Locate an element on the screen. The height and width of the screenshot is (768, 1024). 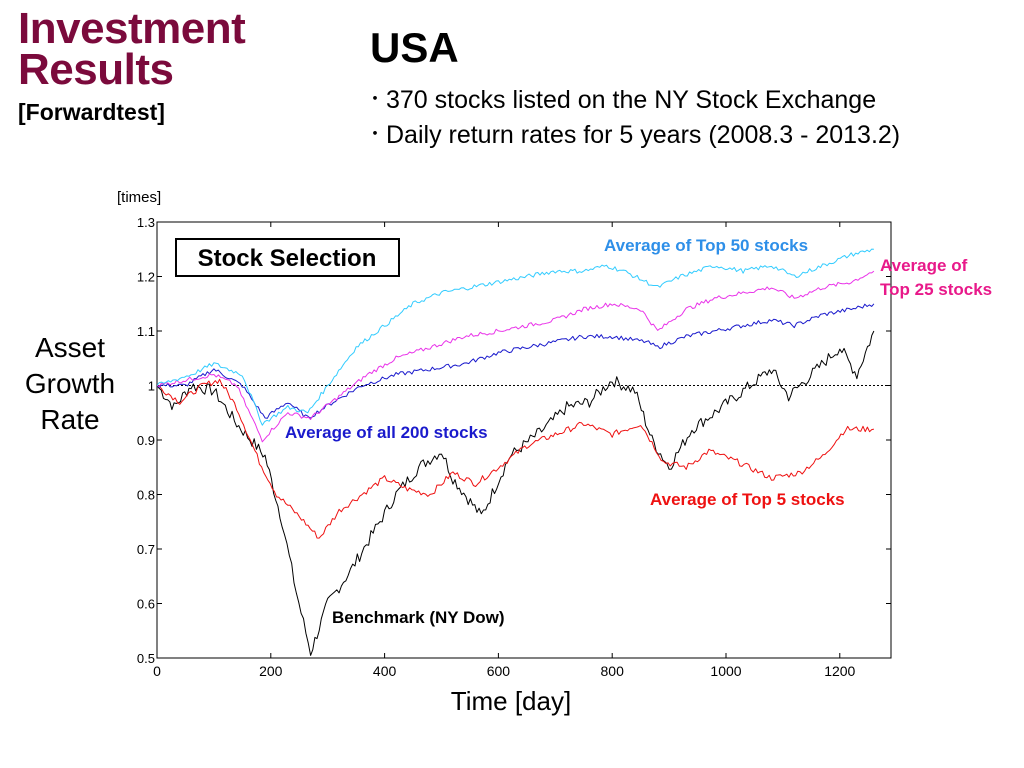
label-top25-line1: Average of is located at coordinates (924, 265).